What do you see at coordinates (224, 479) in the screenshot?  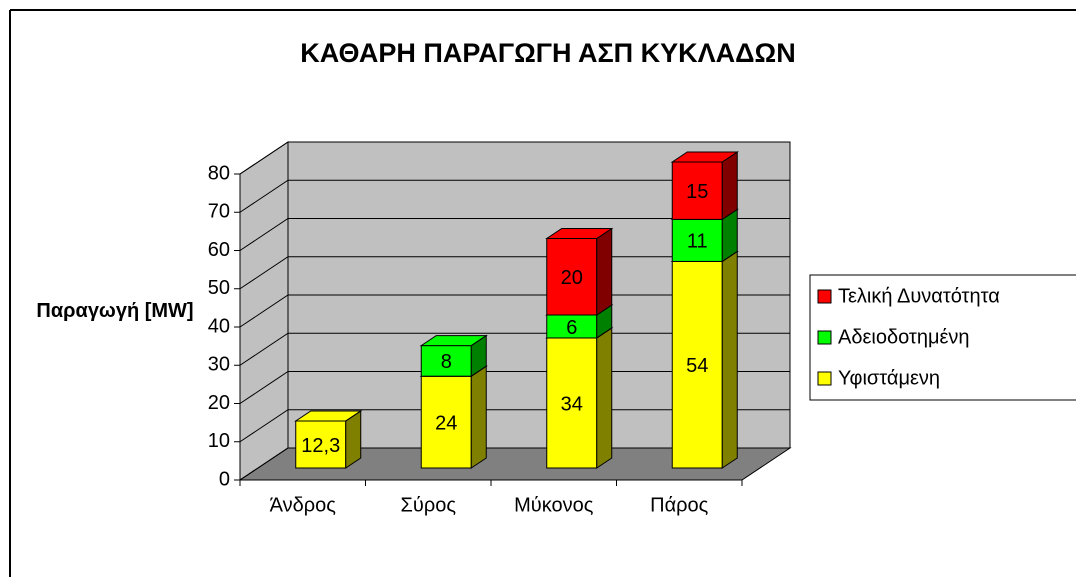 I see `y-tick-label: 0` at bounding box center [224, 479].